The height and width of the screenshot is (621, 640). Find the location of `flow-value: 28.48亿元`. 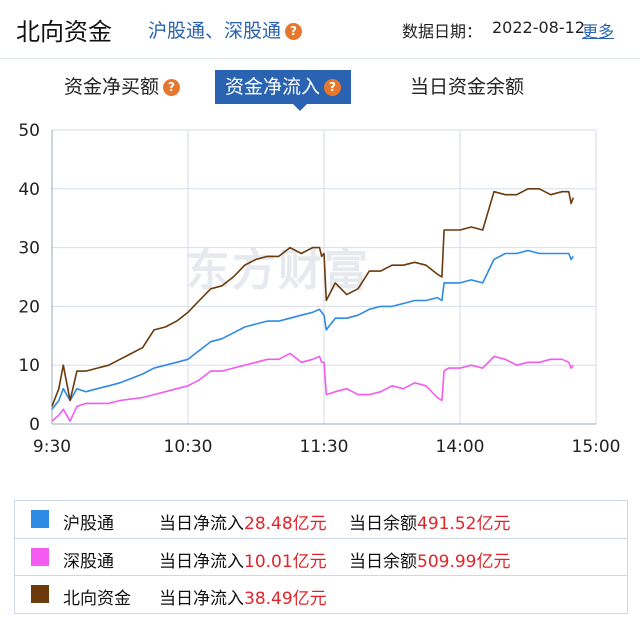

flow-value: 28.48亿元 is located at coordinates (285, 524).